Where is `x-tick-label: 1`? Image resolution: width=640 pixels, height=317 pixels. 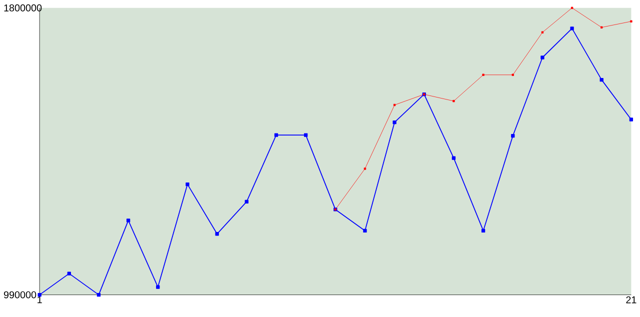 x-tick-label: 1 is located at coordinates (40, 300).